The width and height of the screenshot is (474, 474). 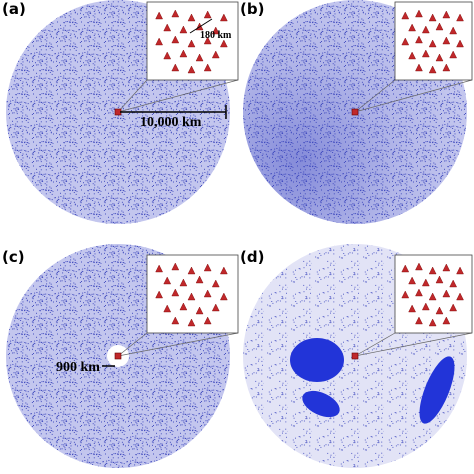 I want to click on scale-line, so click(x=201, y=26).